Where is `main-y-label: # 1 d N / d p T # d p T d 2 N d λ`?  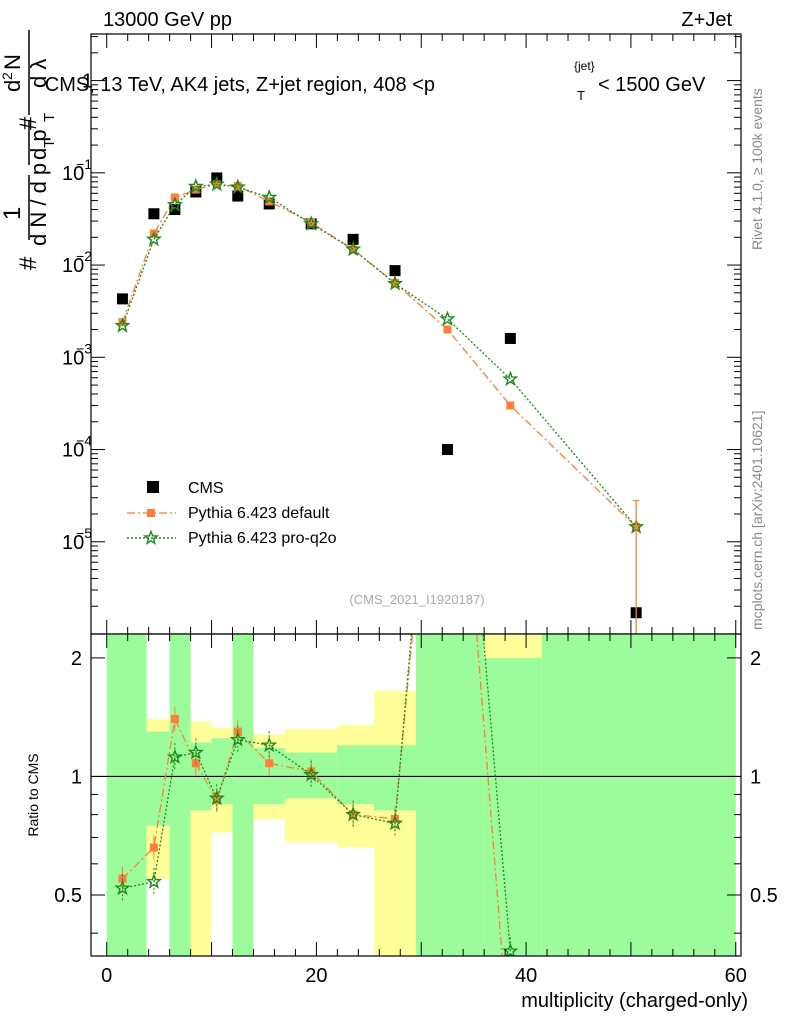
main-y-label: # 1 d N / d p T # d p T d 2 N d λ is located at coordinates (29, 150).